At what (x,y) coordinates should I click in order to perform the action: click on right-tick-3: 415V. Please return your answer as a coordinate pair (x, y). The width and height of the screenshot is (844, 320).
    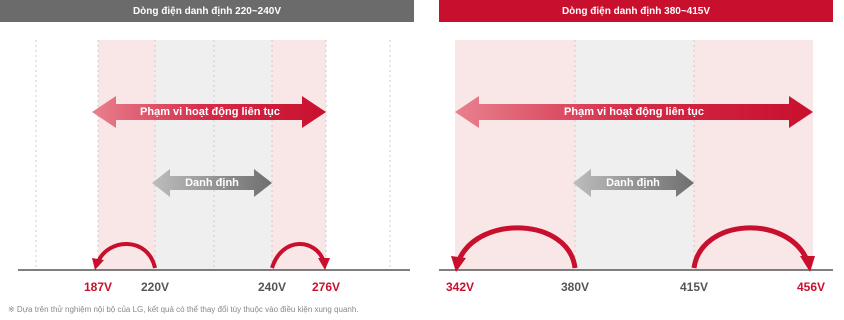
    Looking at the image, I should click on (694, 287).